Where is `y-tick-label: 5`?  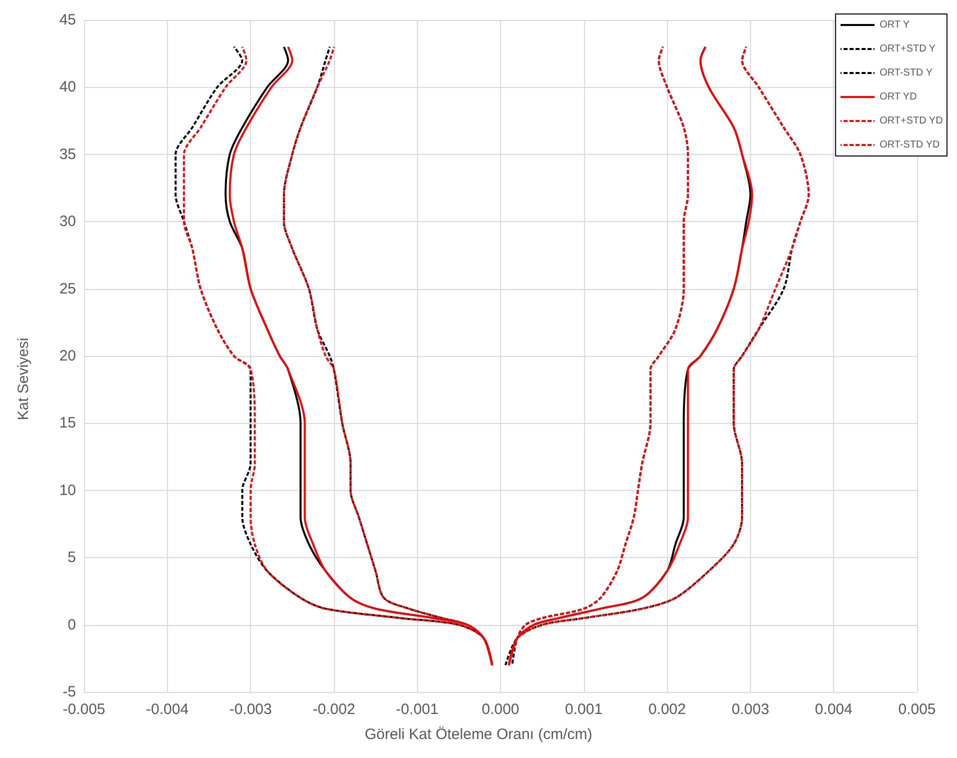 y-tick-label: 5 is located at coordinates (72, 557).